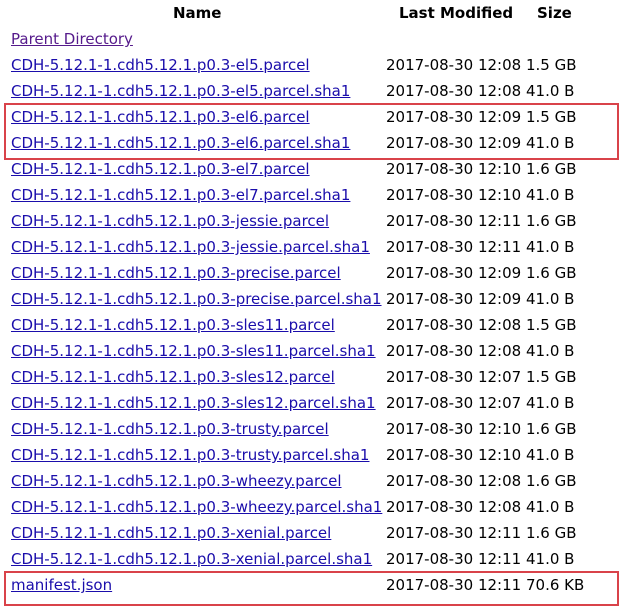 The width and height of the screenshot is (619, 608). What do you see at coordinates (62, 585) in the screenshot?
I see `file-link: manifest.json` at bounding box center [62, 585].